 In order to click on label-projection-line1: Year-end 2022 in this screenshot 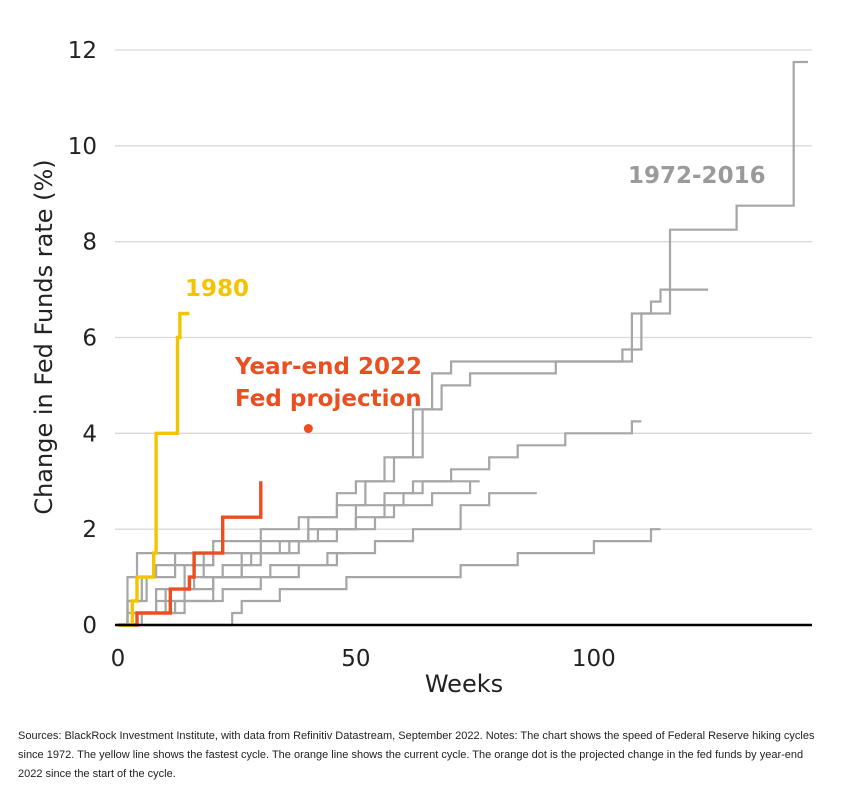, I will do `click(328, 367)`.